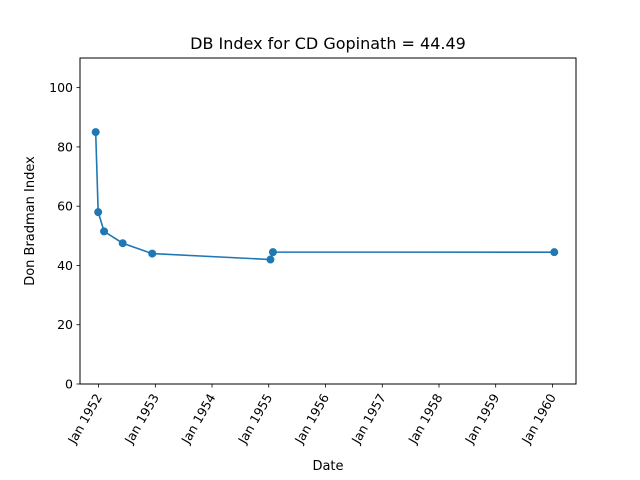 This screenshot has height=480, width=640. Describe the element at coordinates (84, 419) in the screenshot. I see `x-tick-label: Jan 1952` at that location.